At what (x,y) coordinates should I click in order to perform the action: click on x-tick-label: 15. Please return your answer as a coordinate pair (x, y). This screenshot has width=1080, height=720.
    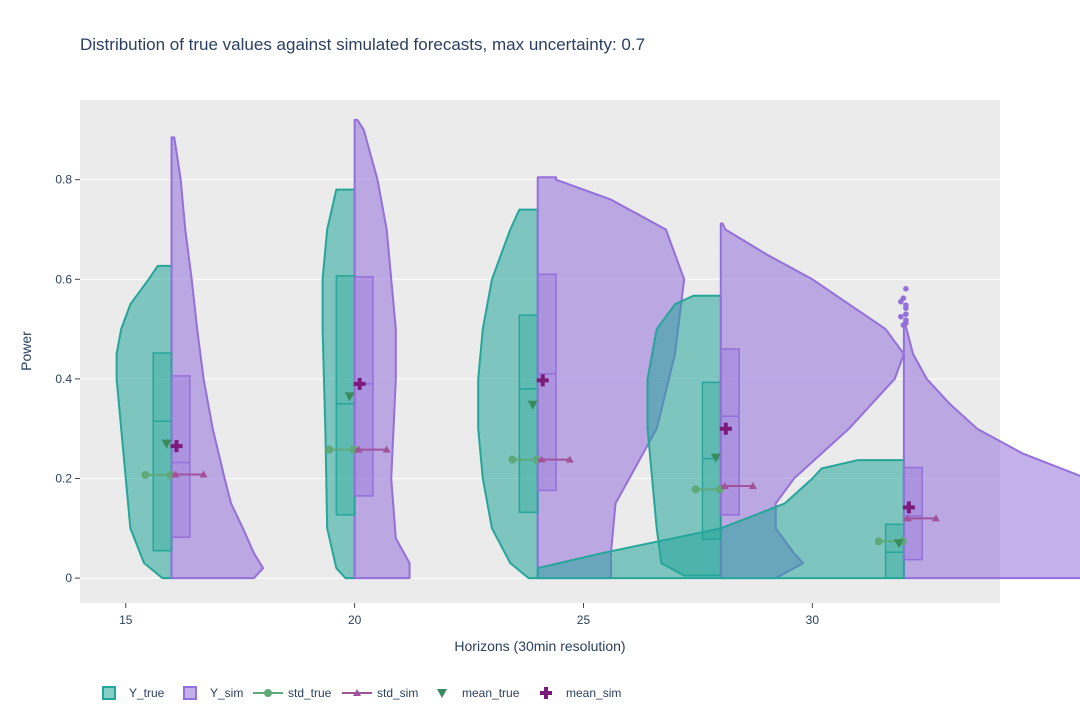
    Looking at the image, I should click on (126, 620).